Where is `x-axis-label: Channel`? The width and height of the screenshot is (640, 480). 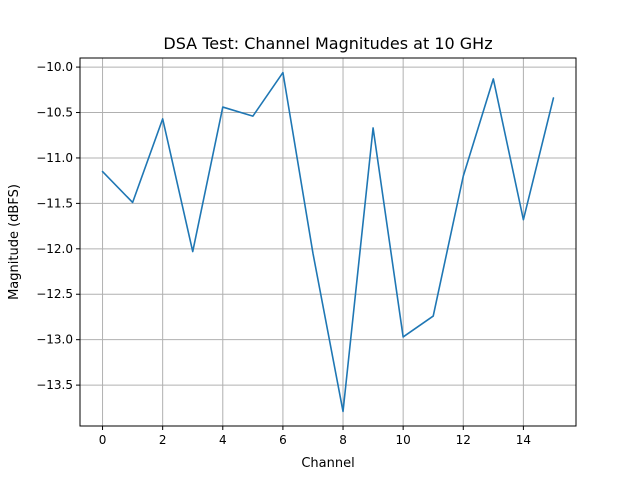
x-axis-label: Channel is located at coordinates (327, 463).